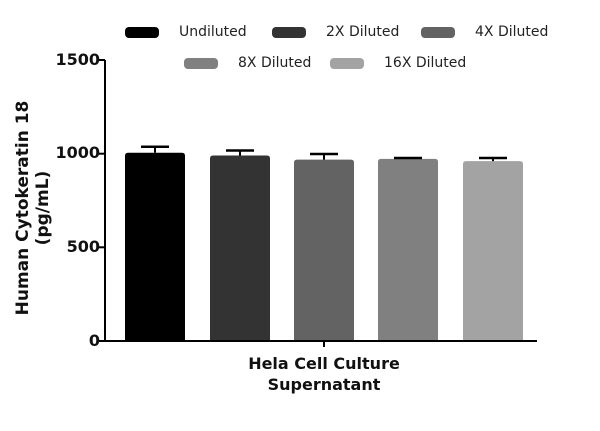 Image resolution: width=600 pixels, height=431 pixels. I want to click on y-tick-label: 1500, so click(77, 59).